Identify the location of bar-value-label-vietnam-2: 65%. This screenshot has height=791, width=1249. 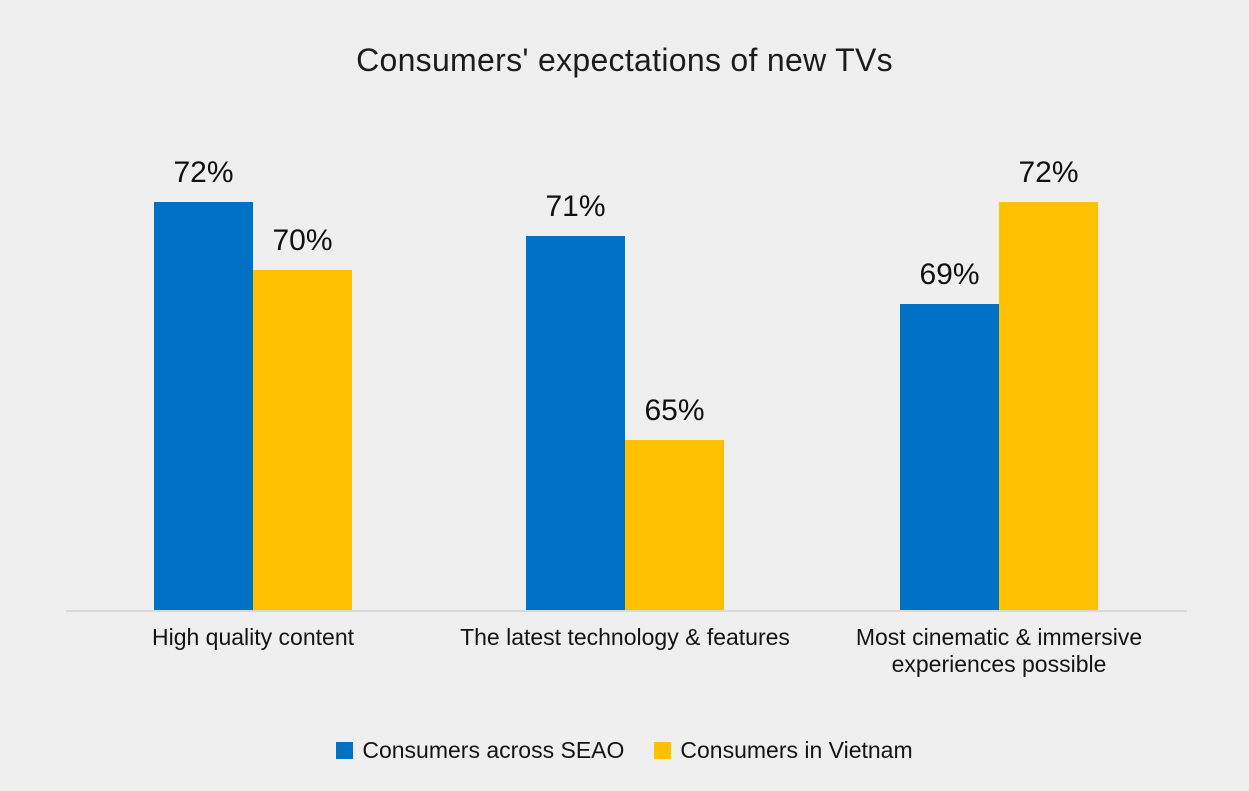
(674, 410).